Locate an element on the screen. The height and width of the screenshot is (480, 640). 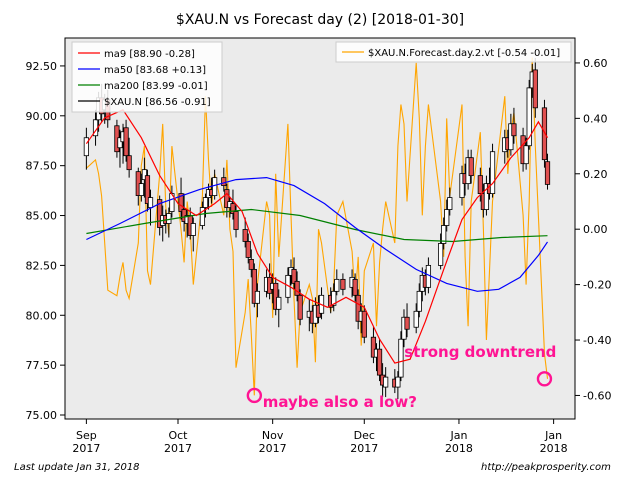
legend-left-label: $XAU.N [86.56 -0.91] is located at coordinates (157, 102).